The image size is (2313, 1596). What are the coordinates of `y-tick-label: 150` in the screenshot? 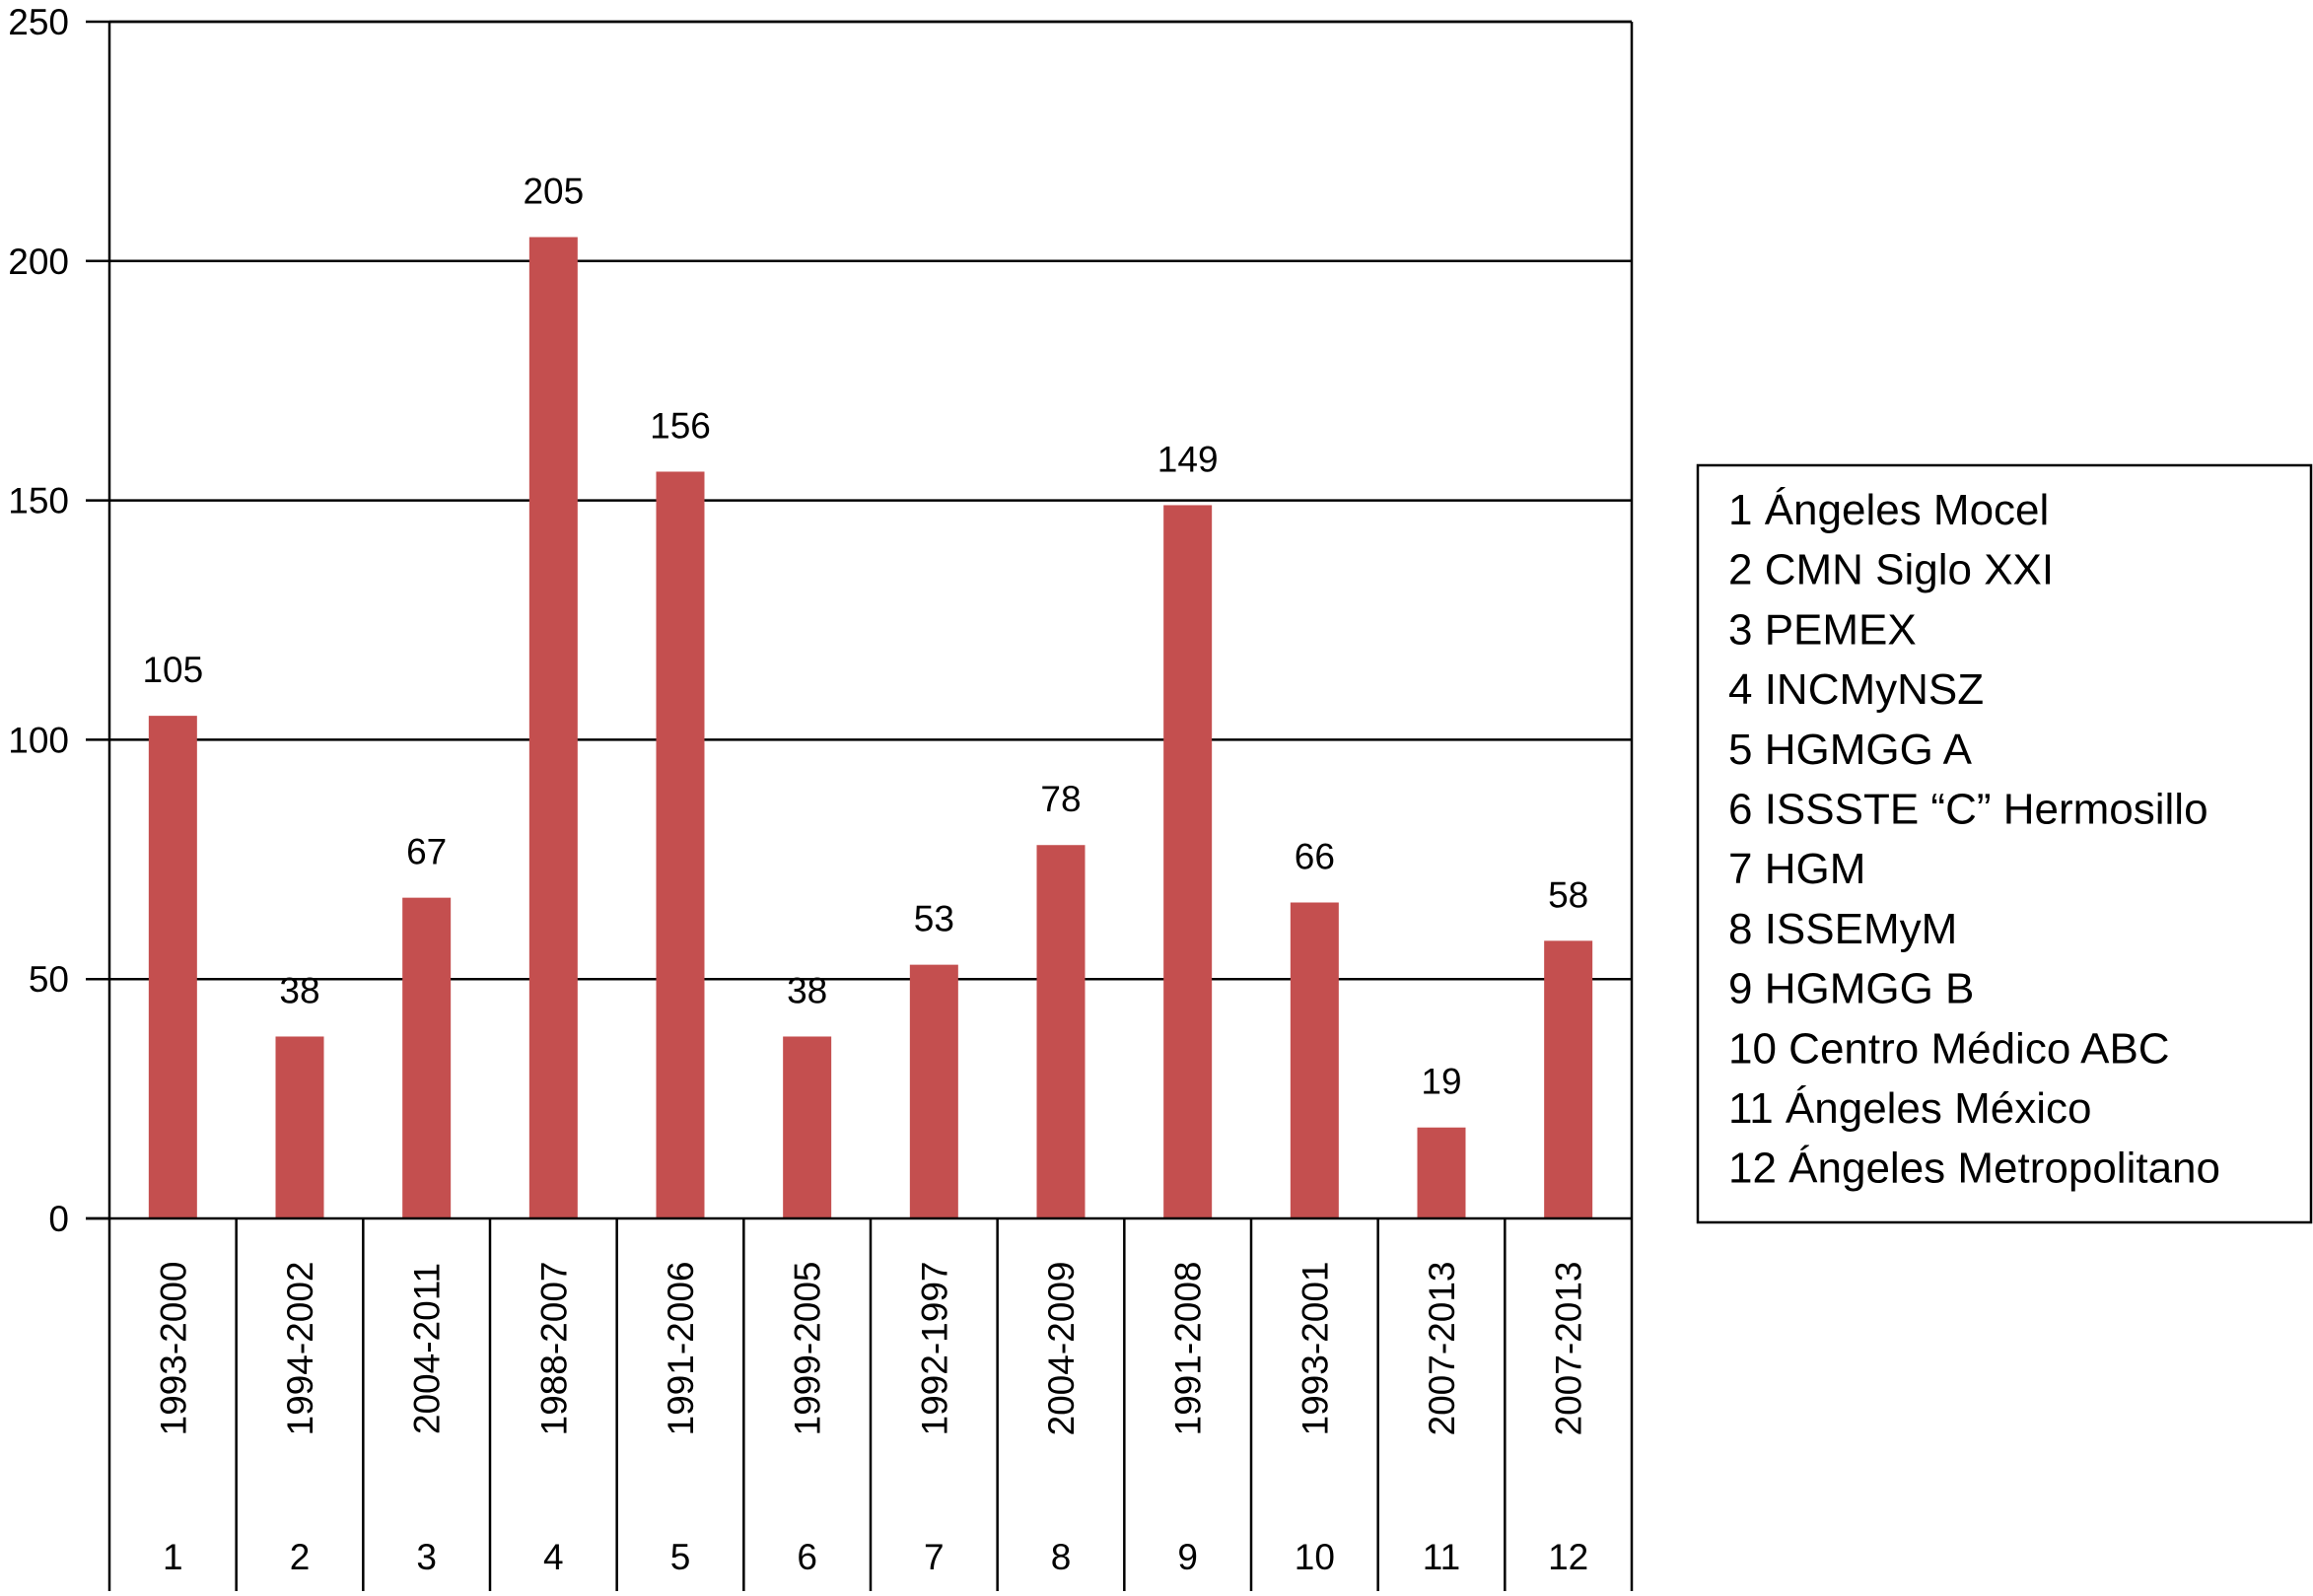 It's located at (38, 501).